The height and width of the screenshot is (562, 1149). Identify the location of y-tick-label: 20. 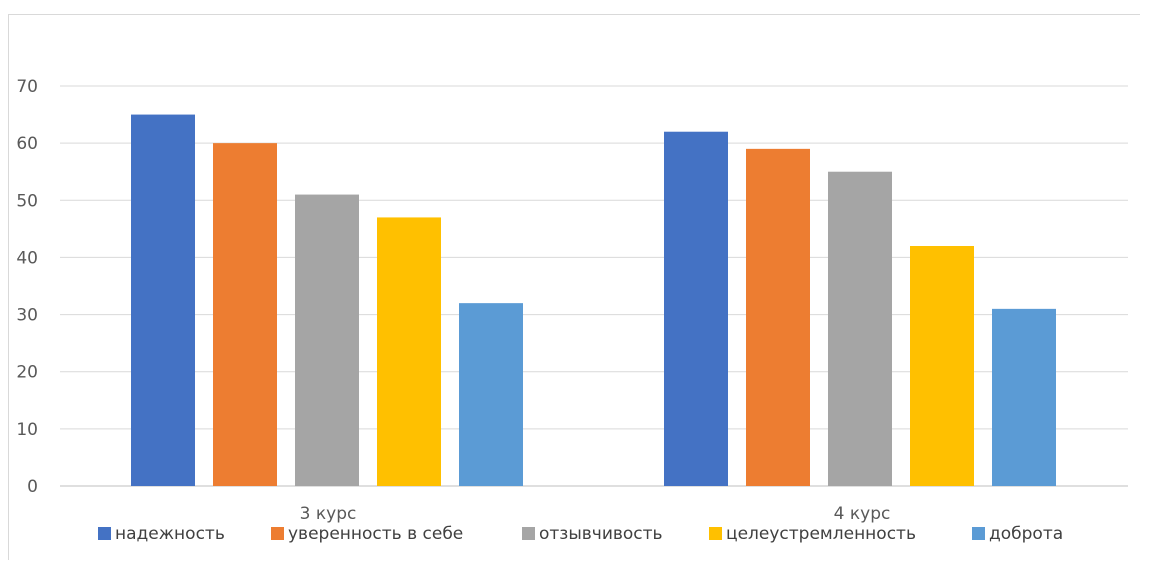
(27, 373).